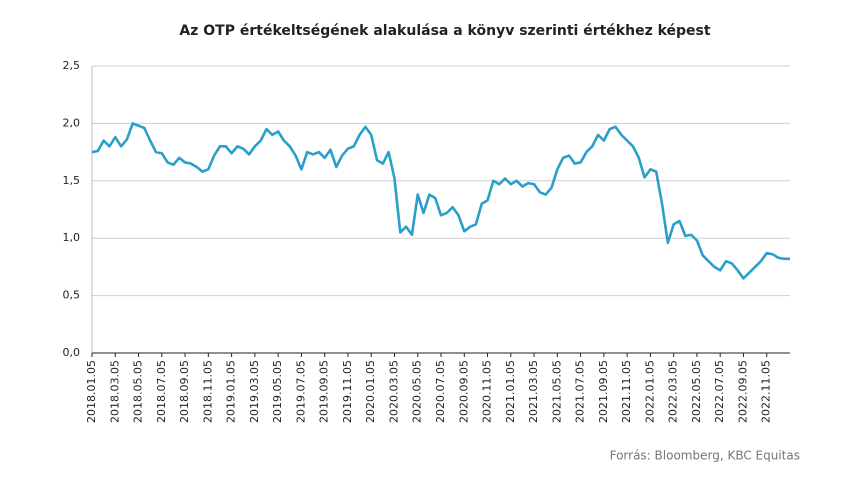  What do you see at coordinates (719, 391) in the screenshot?
I see `x-tick-label: 2022.07.05` at bounding box center [719, 391].